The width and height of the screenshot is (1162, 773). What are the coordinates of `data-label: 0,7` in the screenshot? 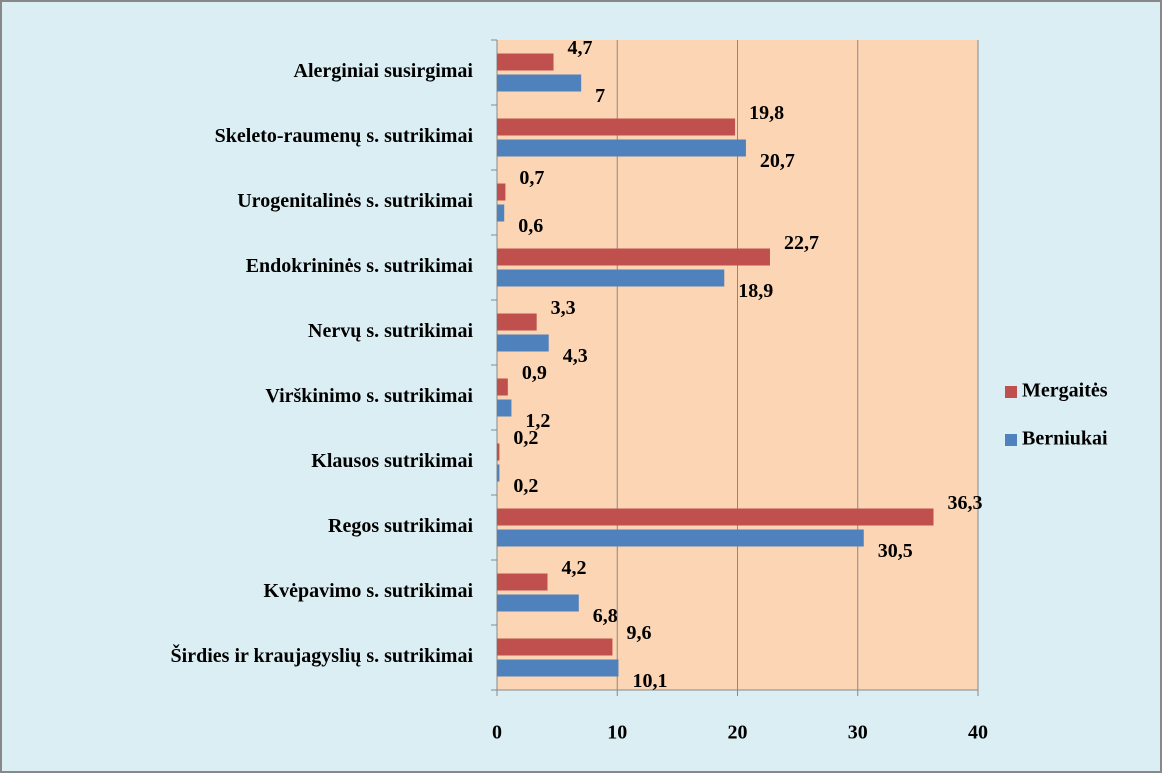 It's located at (531, 178).